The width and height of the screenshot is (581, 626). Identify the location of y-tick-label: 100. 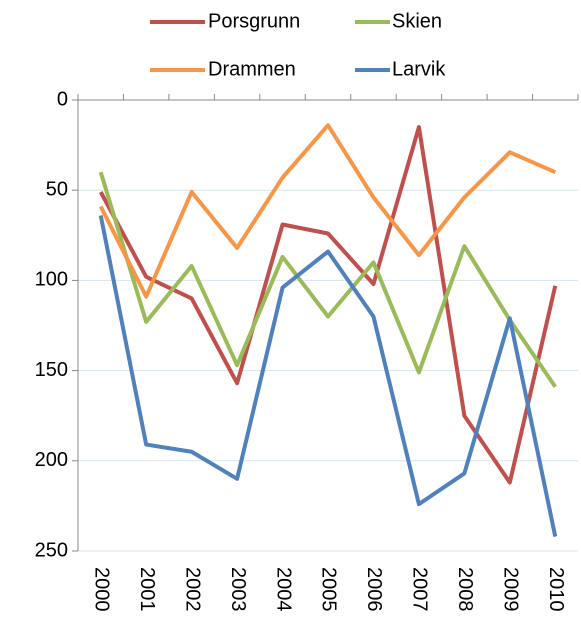
(51, 280).